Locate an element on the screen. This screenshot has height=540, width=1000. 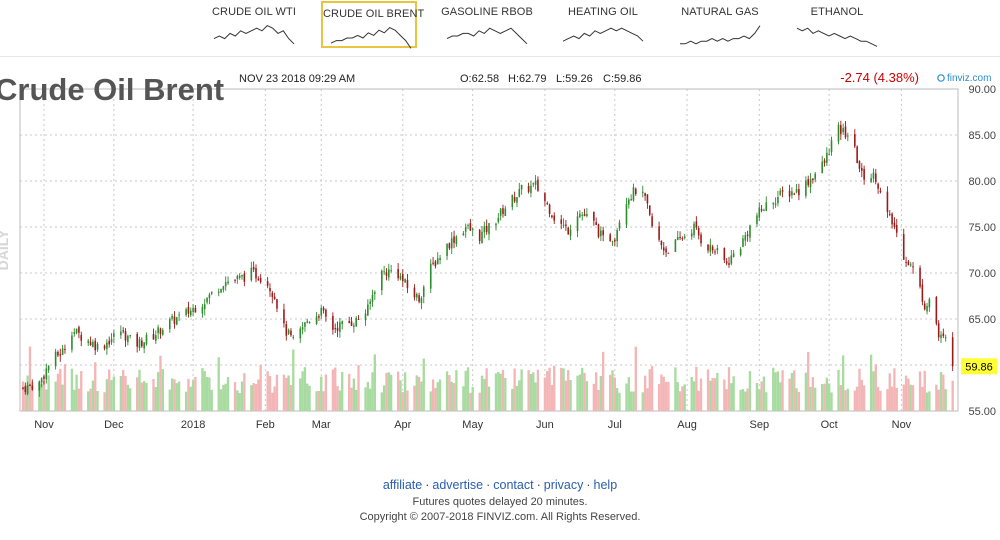
tab-ethanol: ETHANOL is located at coordinates (837, 24).